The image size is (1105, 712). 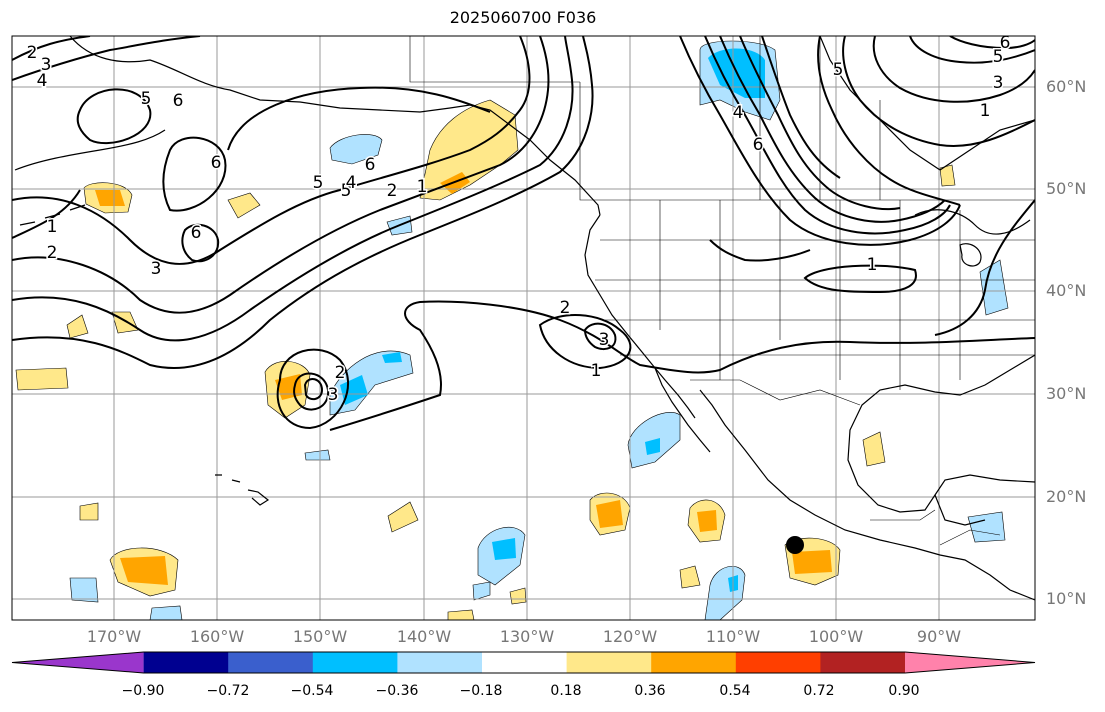 I want to click on colorbar-tick-label: 0.54, so click(x=735, y=691).